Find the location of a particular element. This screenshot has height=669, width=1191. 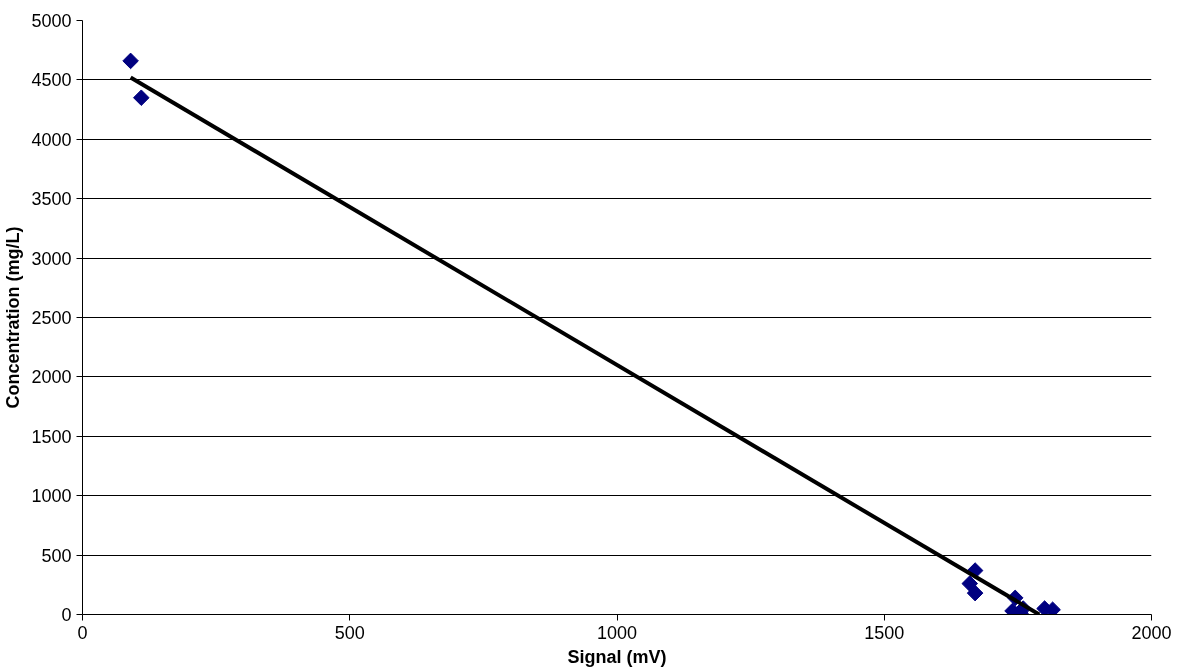

y-tick-label: 1000 is located at coordinates (51, 496).